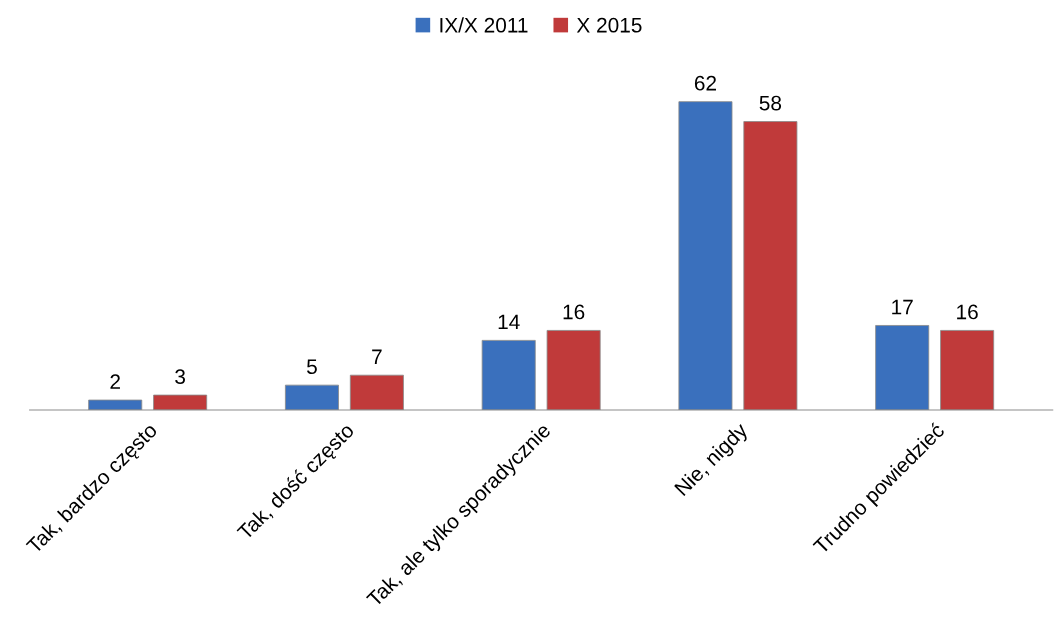 The width and height of the screenshot is (1058, 639). Describe the element at coordinates (902, 307) in the screenshot. I see `data-label: 17` at that location.